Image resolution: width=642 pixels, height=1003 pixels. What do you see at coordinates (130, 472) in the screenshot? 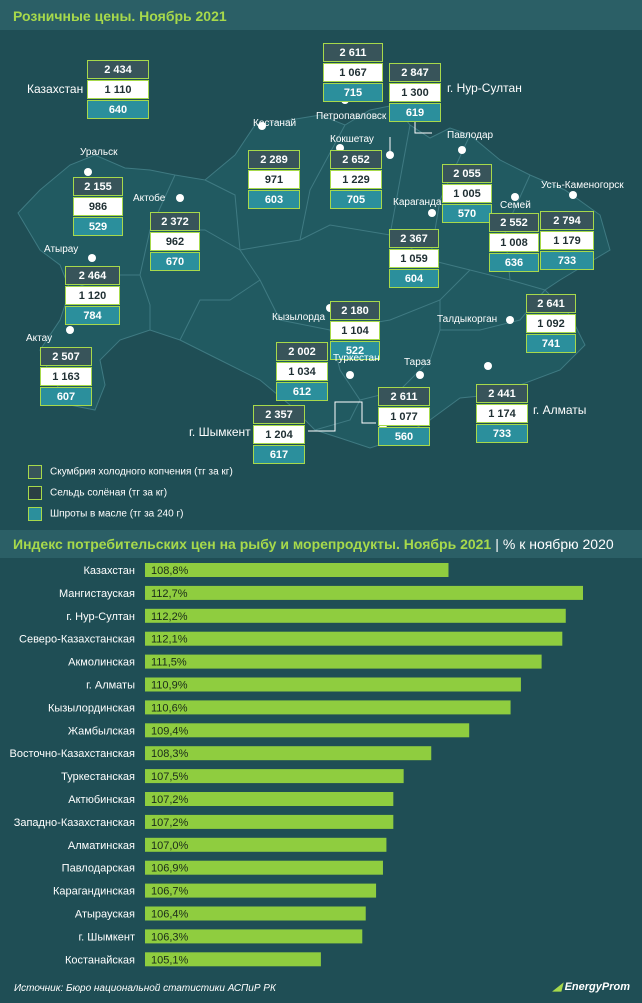
I see `legend-mackerel: Скумбрия холодного копчения (тг за кг)` at bounding box center [130, 472].